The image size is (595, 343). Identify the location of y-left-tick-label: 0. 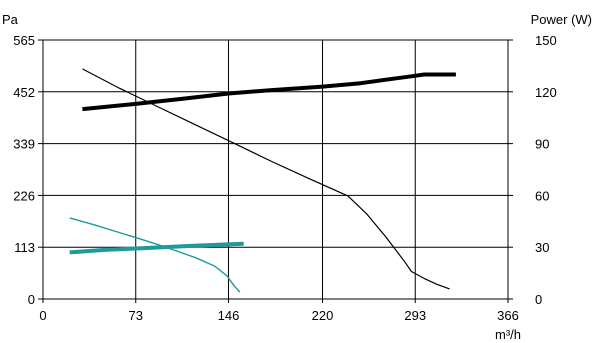
(31, 299).